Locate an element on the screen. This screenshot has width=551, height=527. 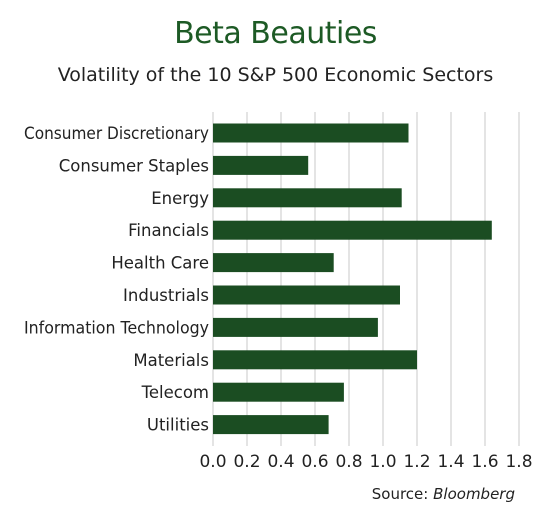
x-tick-label: 1.2 is located at coordinates (416, 462).